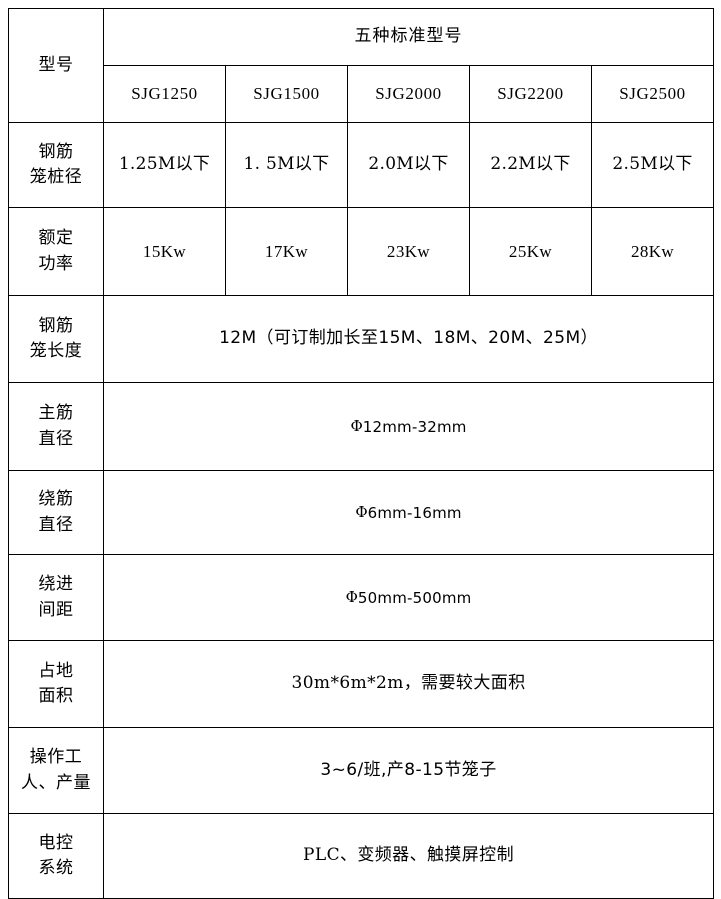 The image size is (721, 899). I want to click on row-label-line-1: 占地, so click(56, 670).